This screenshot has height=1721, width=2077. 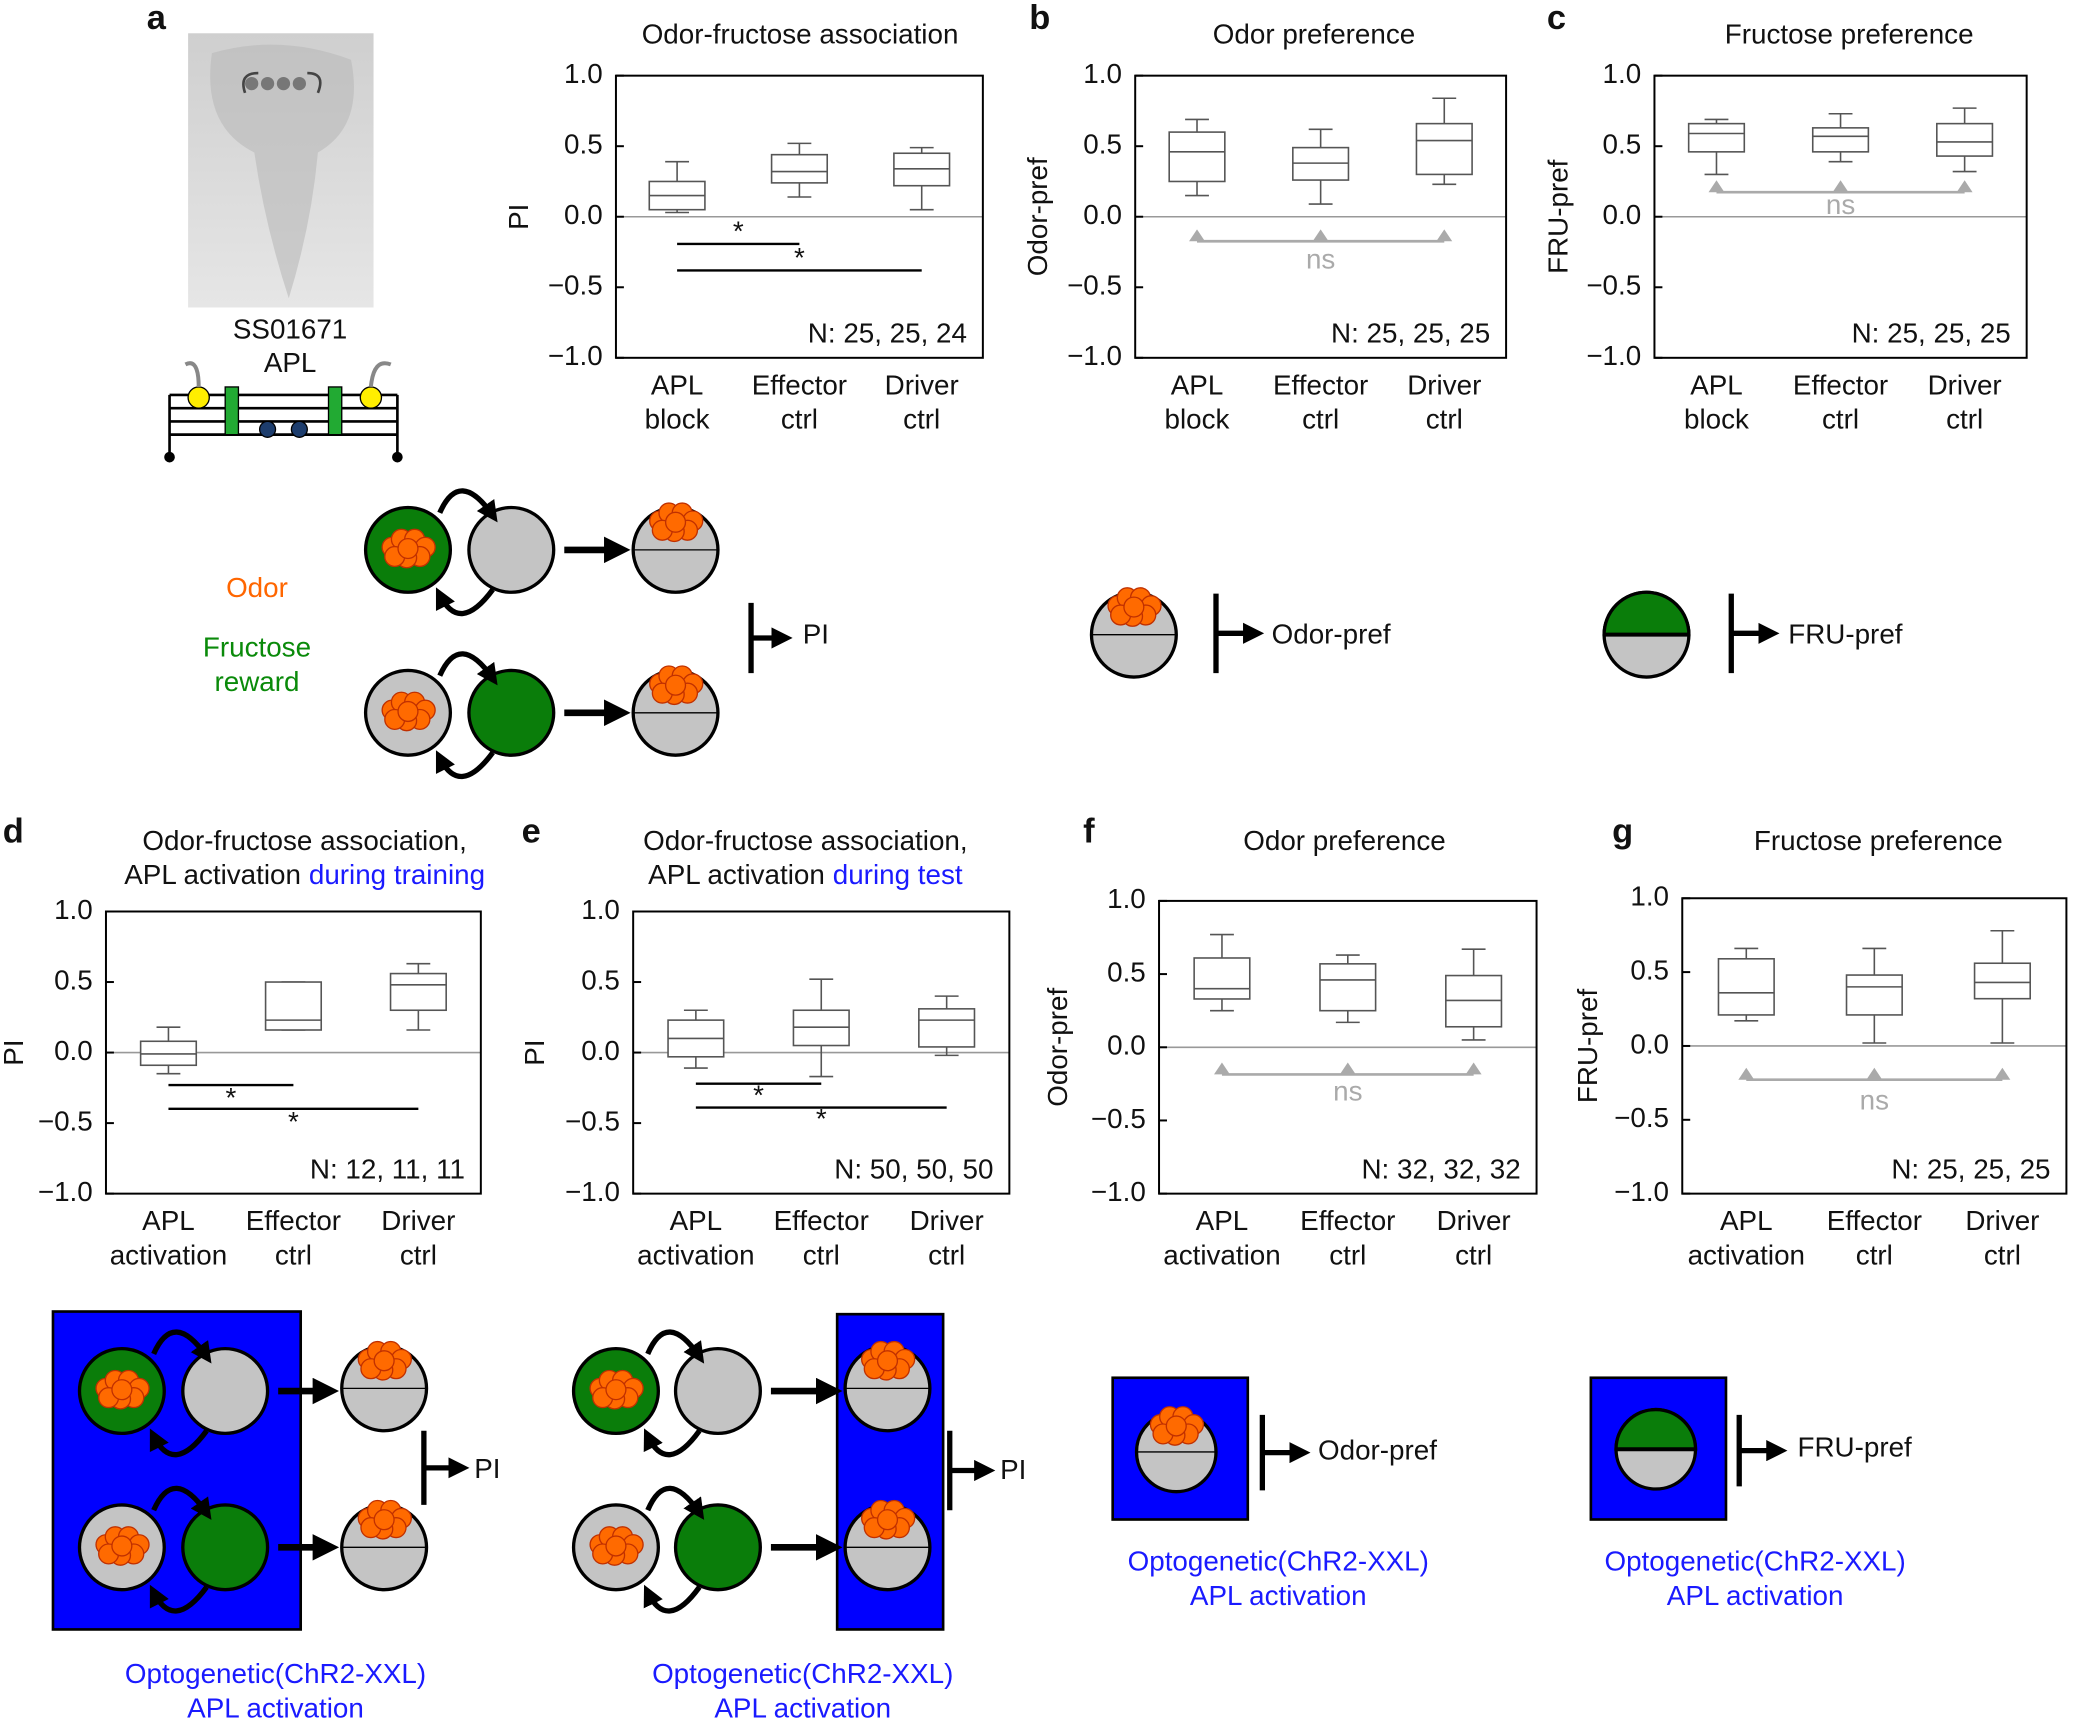 What do you see at coordinates (157, 18) in the screenshot?
I see `panel-label: a` at bounding box center [157, 18].